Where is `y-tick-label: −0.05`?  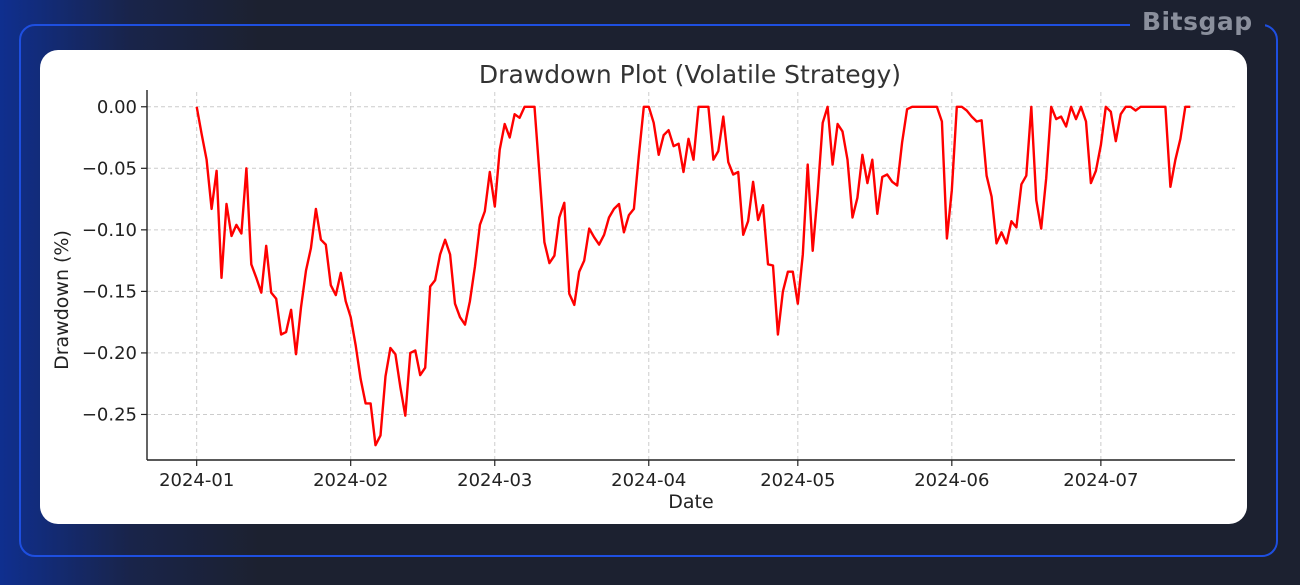
y-tick-label: −0.05 is located at coordinates (109, 168).